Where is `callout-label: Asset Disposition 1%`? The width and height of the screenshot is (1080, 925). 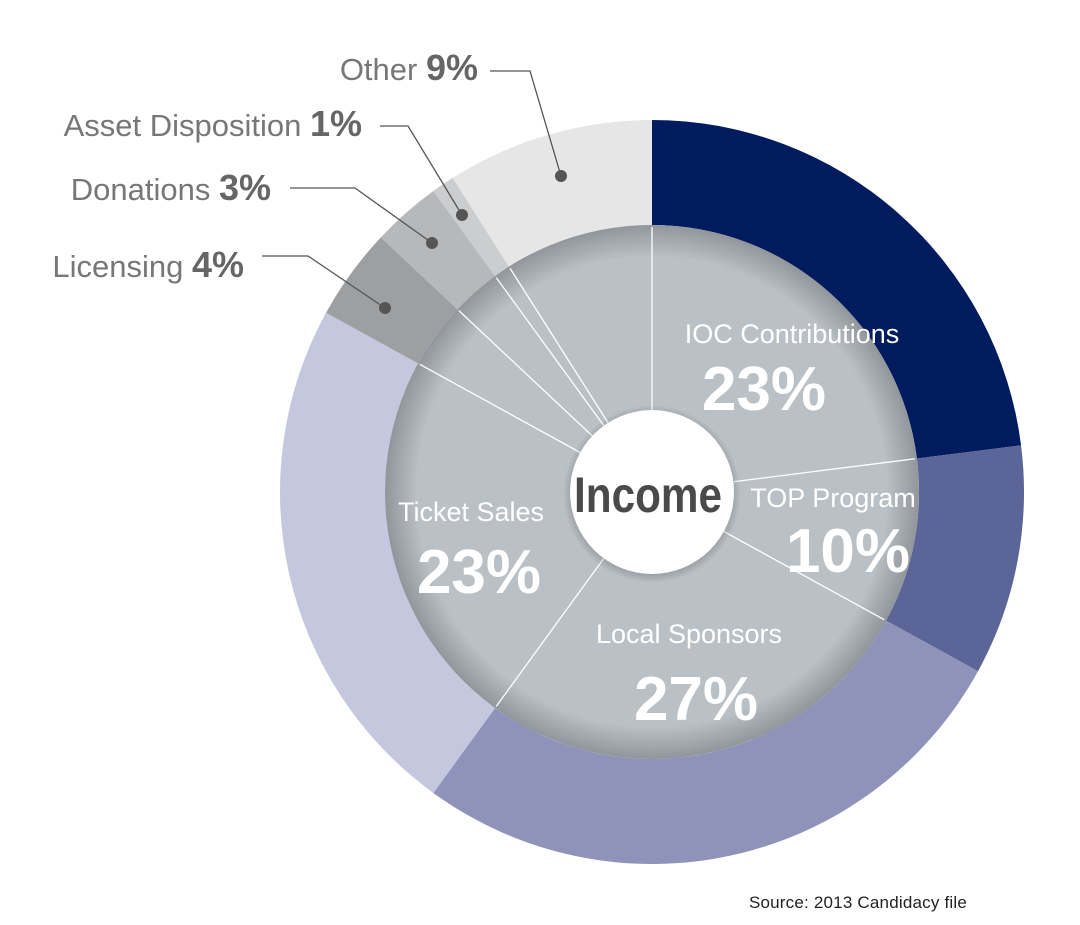 callout-label: Asset Disposition 1% is located at coordinates (213, 123).